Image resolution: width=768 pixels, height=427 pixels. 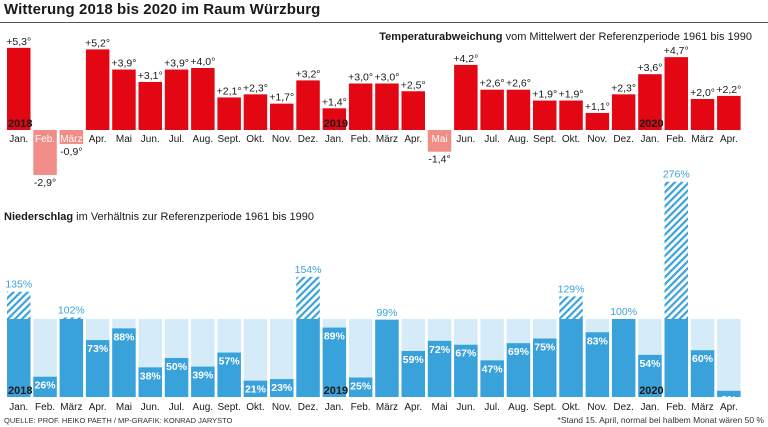 I want to click on temperature-month-label: Nov., so click(x=282, y=139).